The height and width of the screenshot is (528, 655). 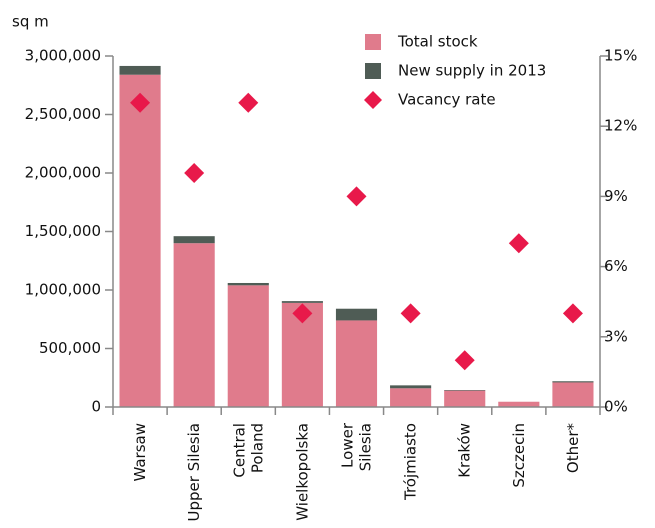 I want to click on x-tick-label: Trójmiasto, so click(x=410, y=462).